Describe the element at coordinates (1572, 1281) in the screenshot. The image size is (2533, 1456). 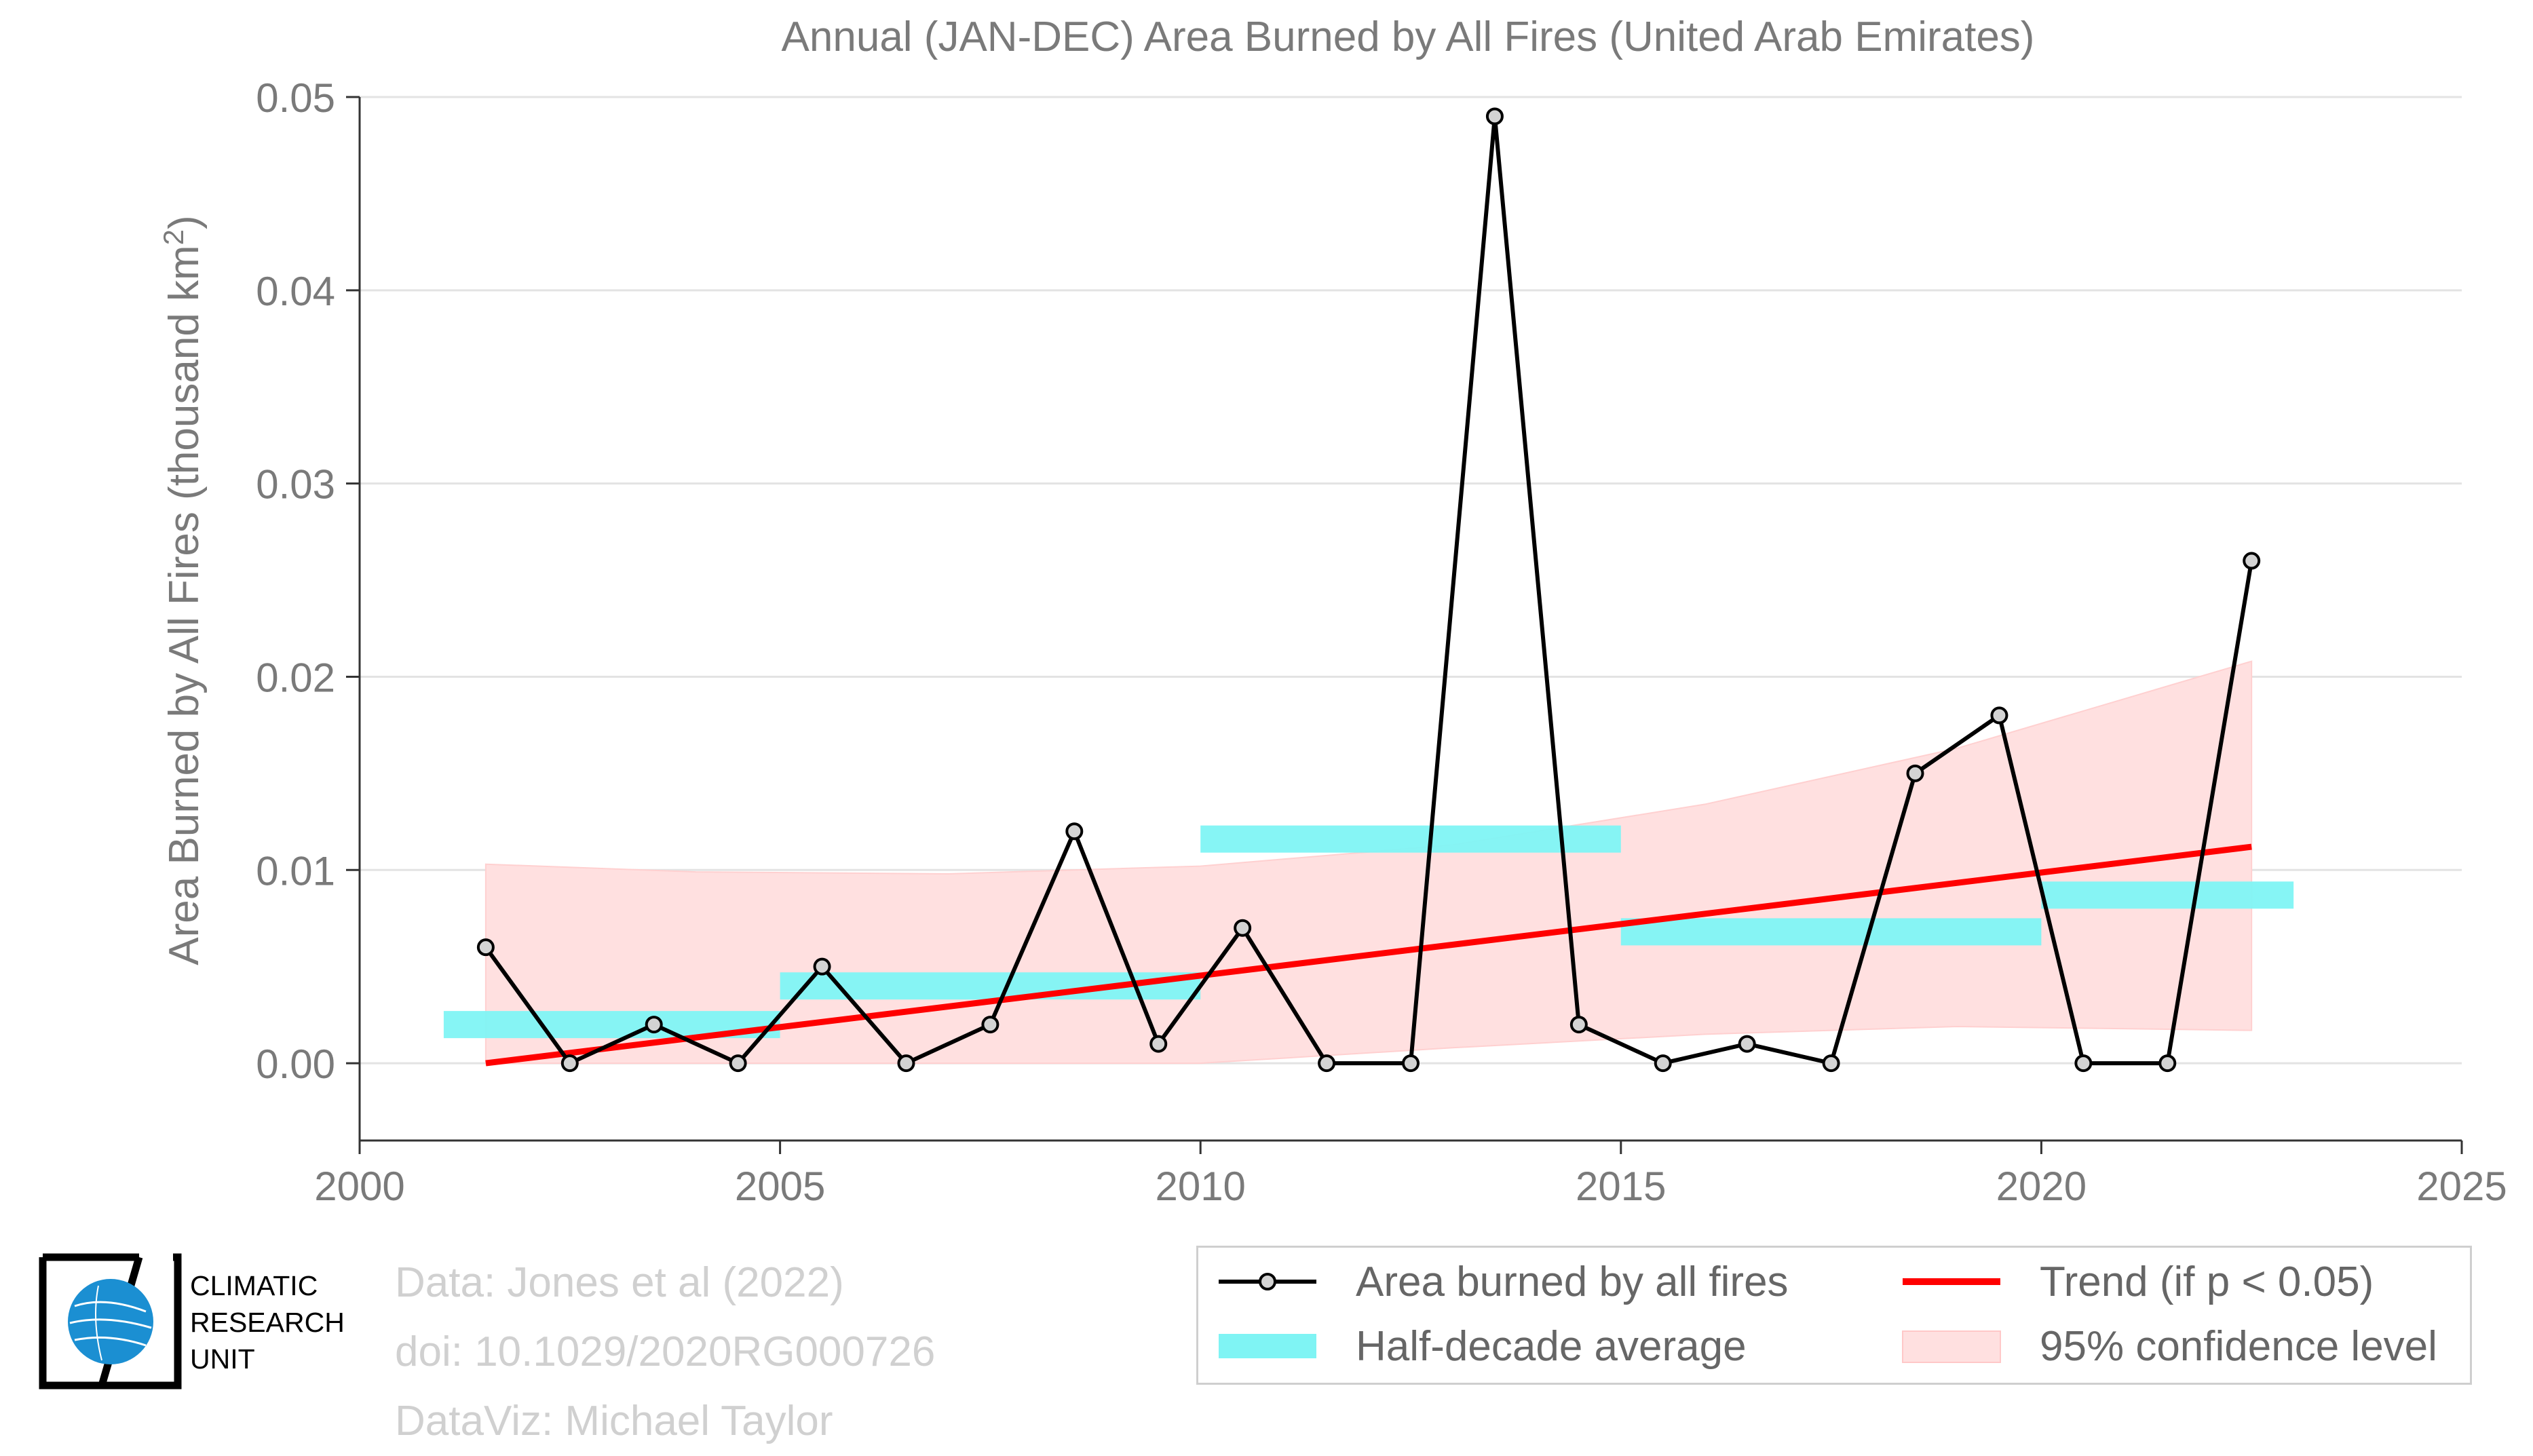
I see `legend-label-area-burned: Area burned by all fires` at that location.